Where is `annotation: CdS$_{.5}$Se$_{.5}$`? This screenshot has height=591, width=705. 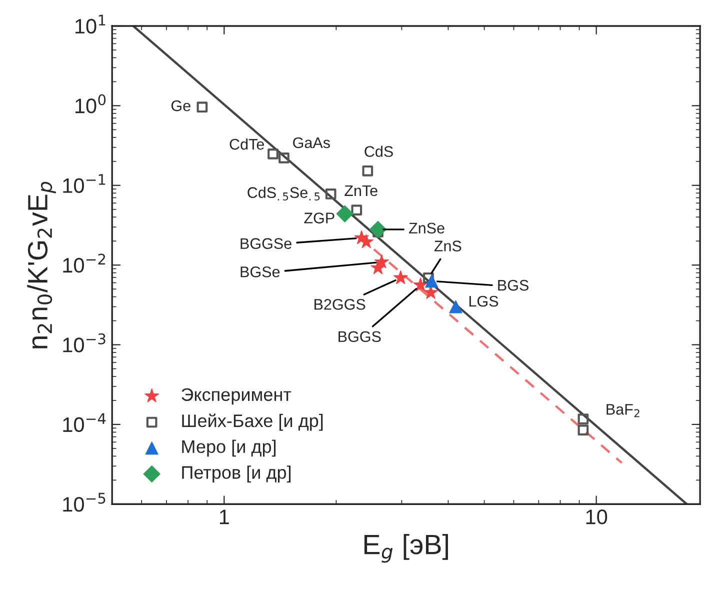 annotation: CdS$_{.5}$Se$_{.5}$ is located at coordinates (284, 193).